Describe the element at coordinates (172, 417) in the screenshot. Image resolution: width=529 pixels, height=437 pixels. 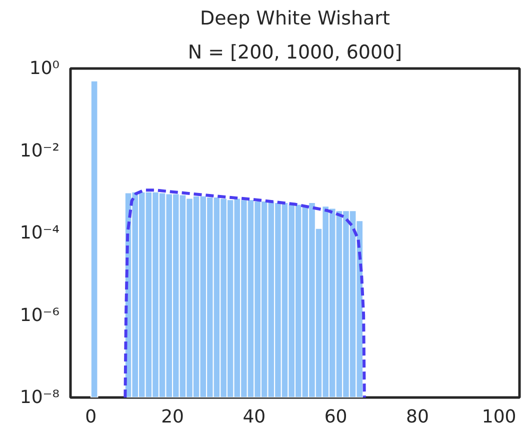
I see `x-tick-label: 20` at that location.